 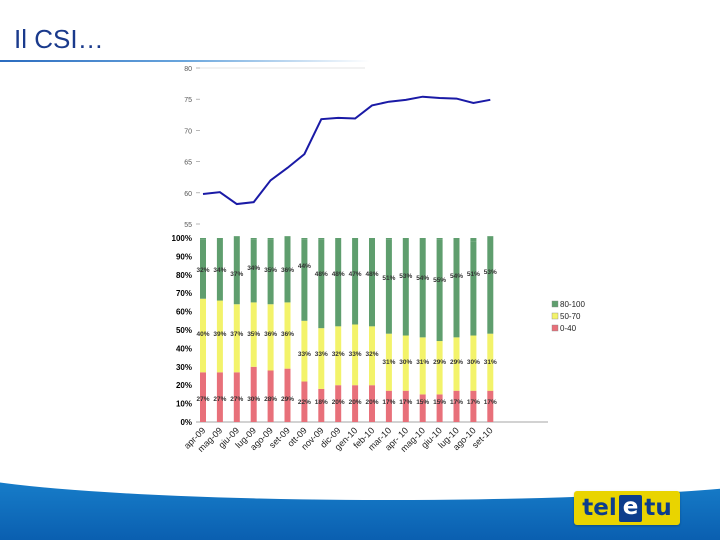 I want to click on data-label-0-40-dic-09: 20%, so click(x=338, y=402).